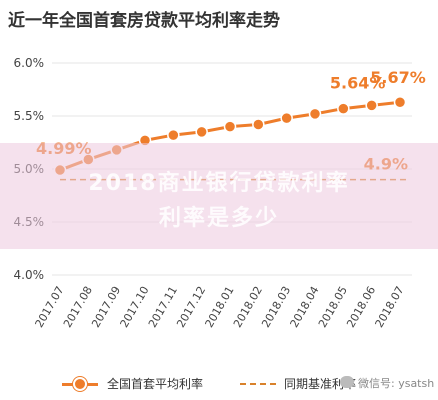 This screenshot has width=438, height=400. I want to click on data-label: 5.64%, so click(358, 82).